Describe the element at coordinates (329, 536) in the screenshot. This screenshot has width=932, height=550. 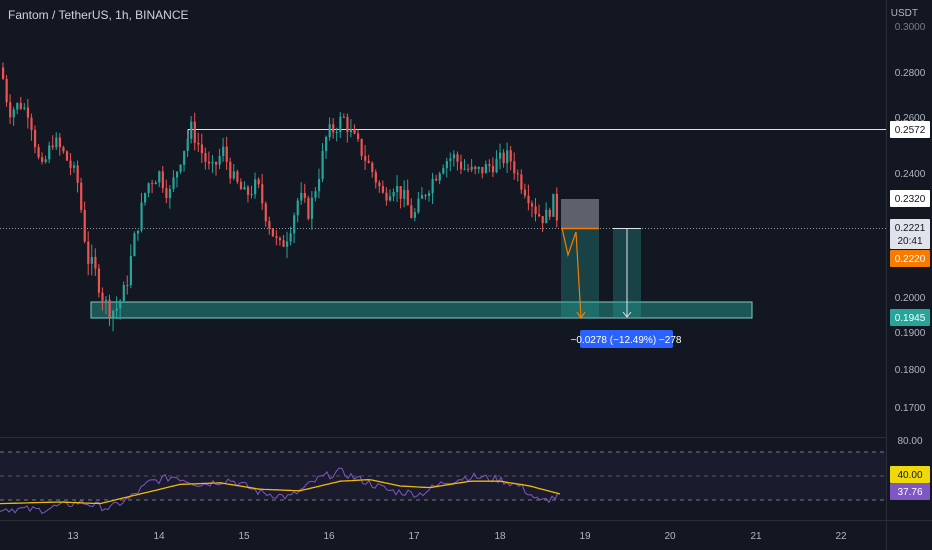
I see `time-tick-label: 16` at that location.